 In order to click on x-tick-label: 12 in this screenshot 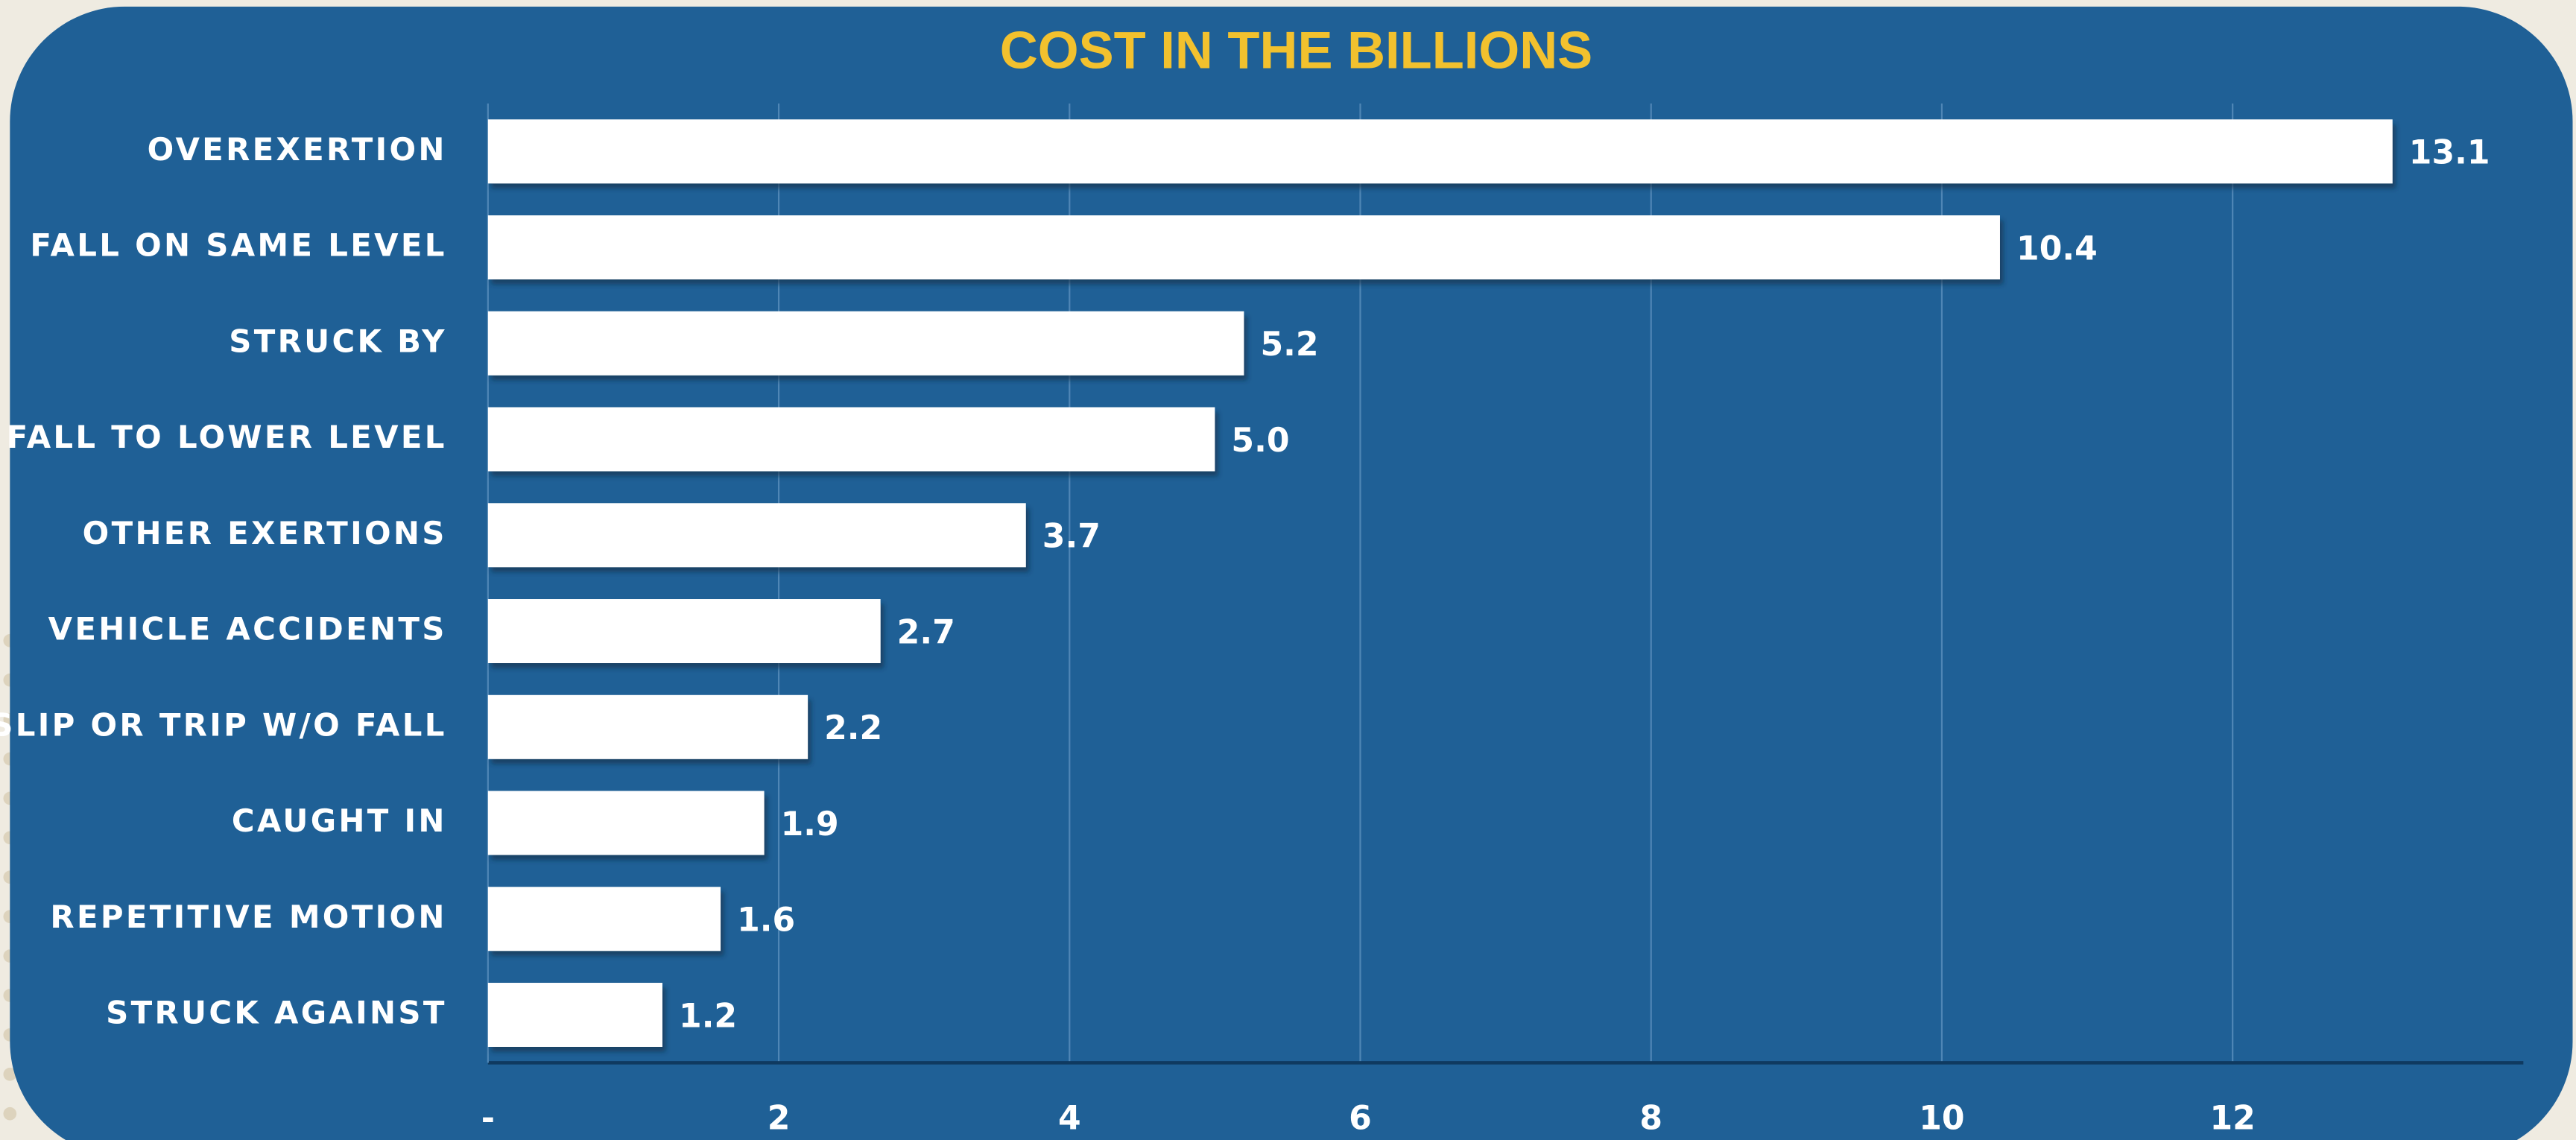, I will do `click(2232, 1119)`.